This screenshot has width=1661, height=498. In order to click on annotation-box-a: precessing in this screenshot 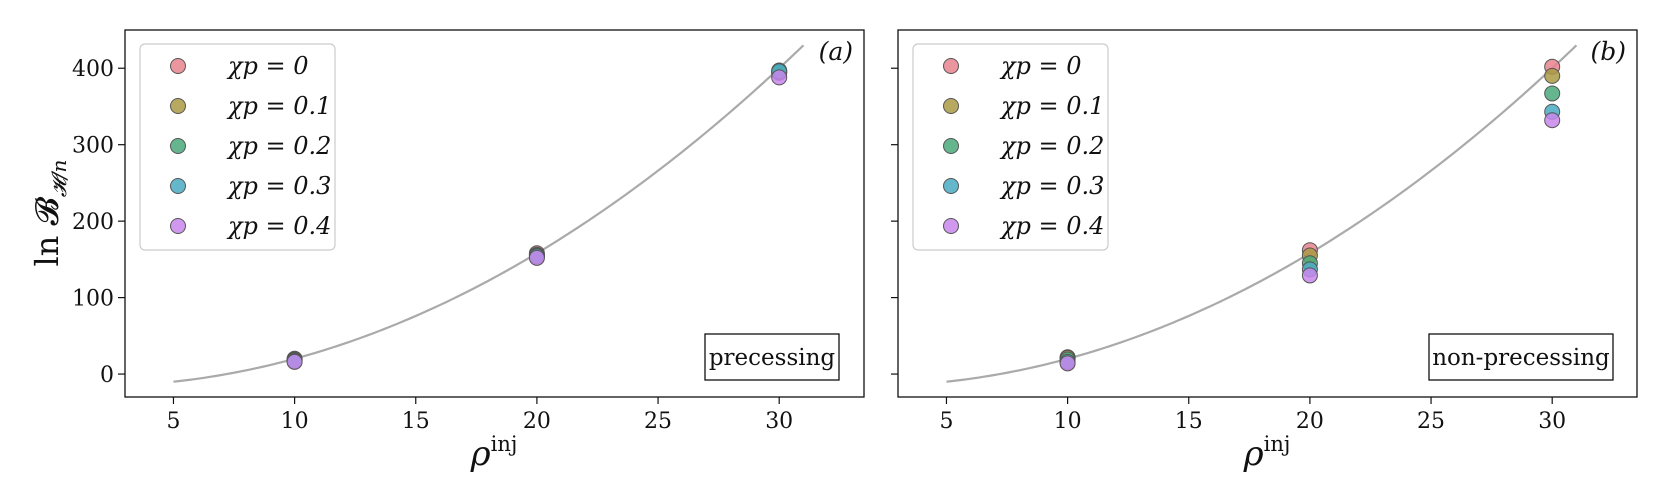, I will do `click(772, 357)`.